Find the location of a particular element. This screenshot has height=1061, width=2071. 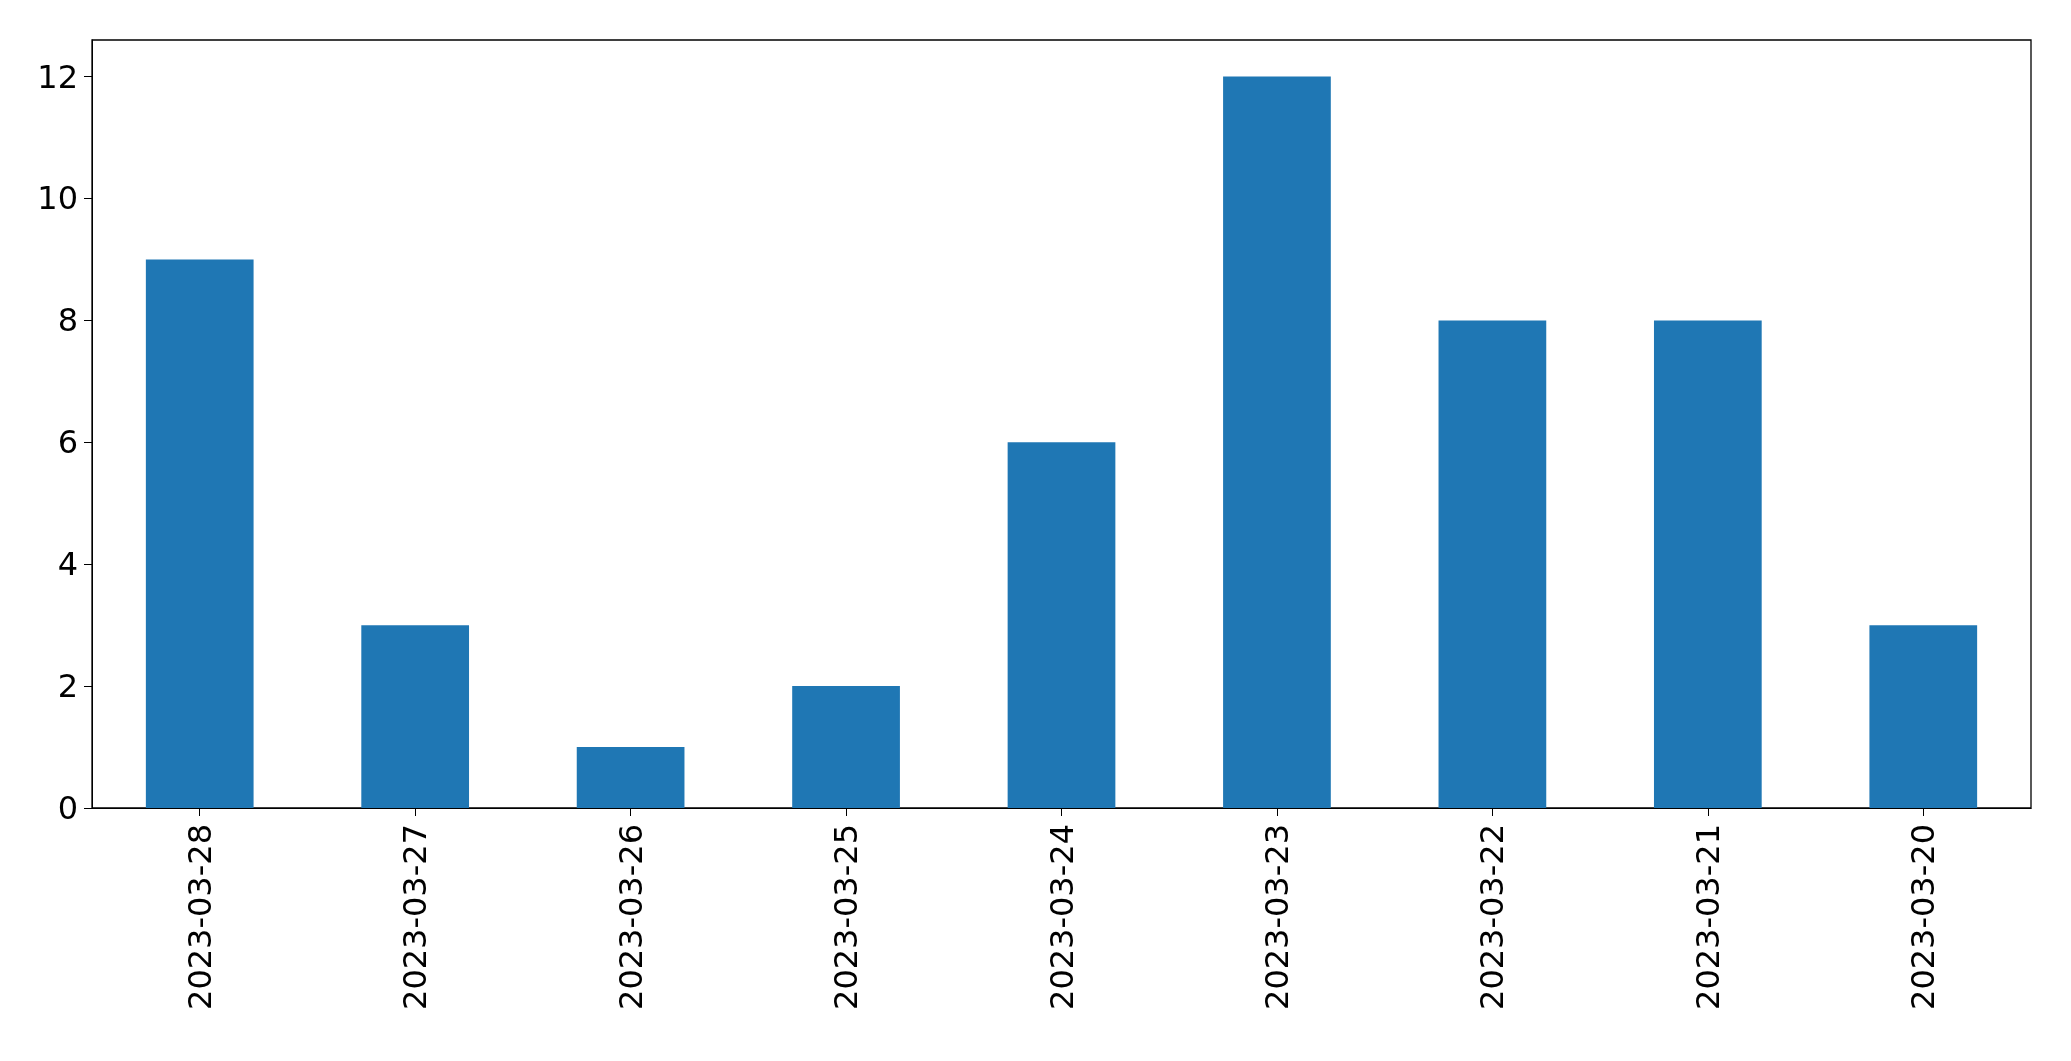

x-tick-label: 2023-03-21 is located at coordinates (1707, 917).